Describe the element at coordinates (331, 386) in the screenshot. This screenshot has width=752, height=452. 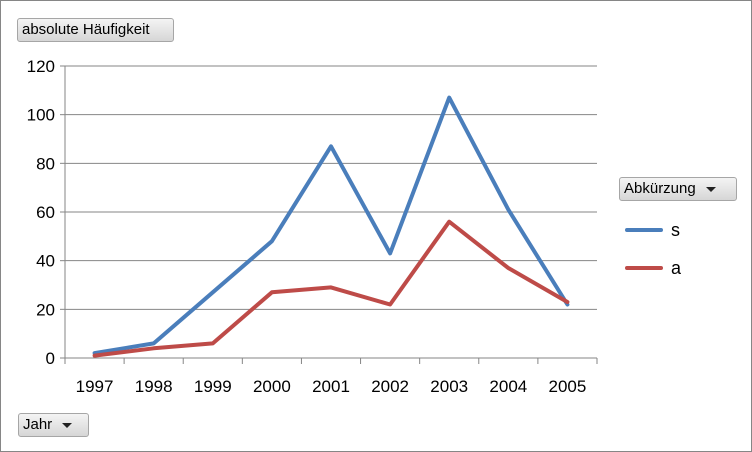
I see `x-tick-label: 2001` at that location.